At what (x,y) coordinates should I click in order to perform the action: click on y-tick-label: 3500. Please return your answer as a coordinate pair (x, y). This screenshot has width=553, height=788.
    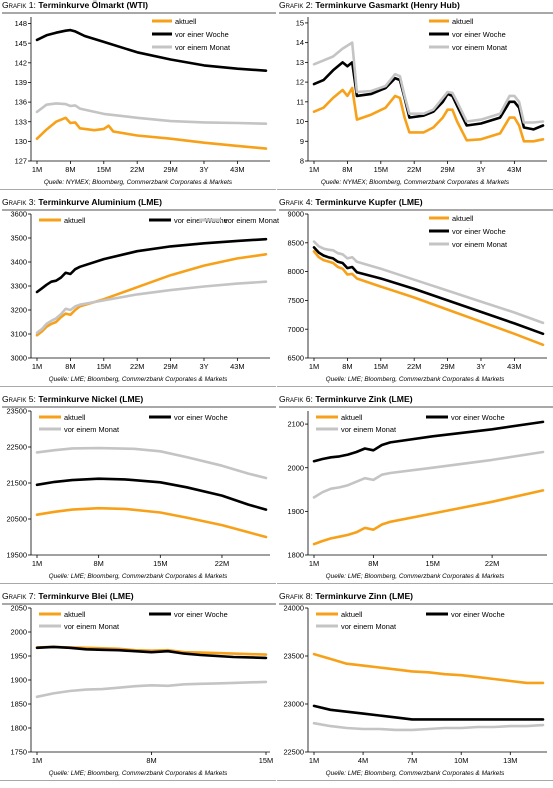
    Looking at the image, I should click on (19, 238).